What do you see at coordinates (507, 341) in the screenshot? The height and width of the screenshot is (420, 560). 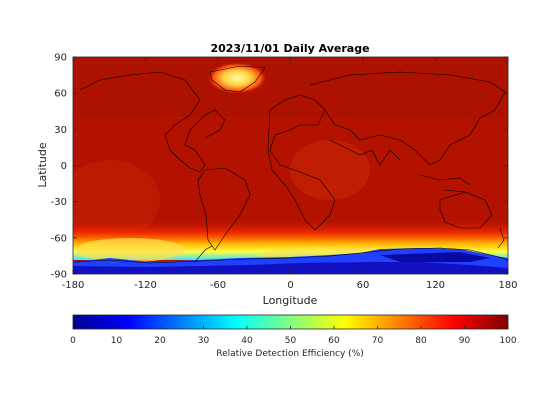 I see `colorbar-tick-label: 100` at bounding box center [507, 341].